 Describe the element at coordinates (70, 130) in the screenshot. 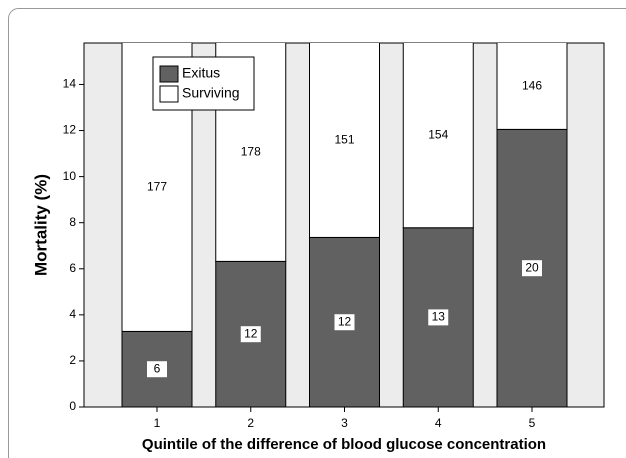

I see `y-tick-label: 12` at that location.